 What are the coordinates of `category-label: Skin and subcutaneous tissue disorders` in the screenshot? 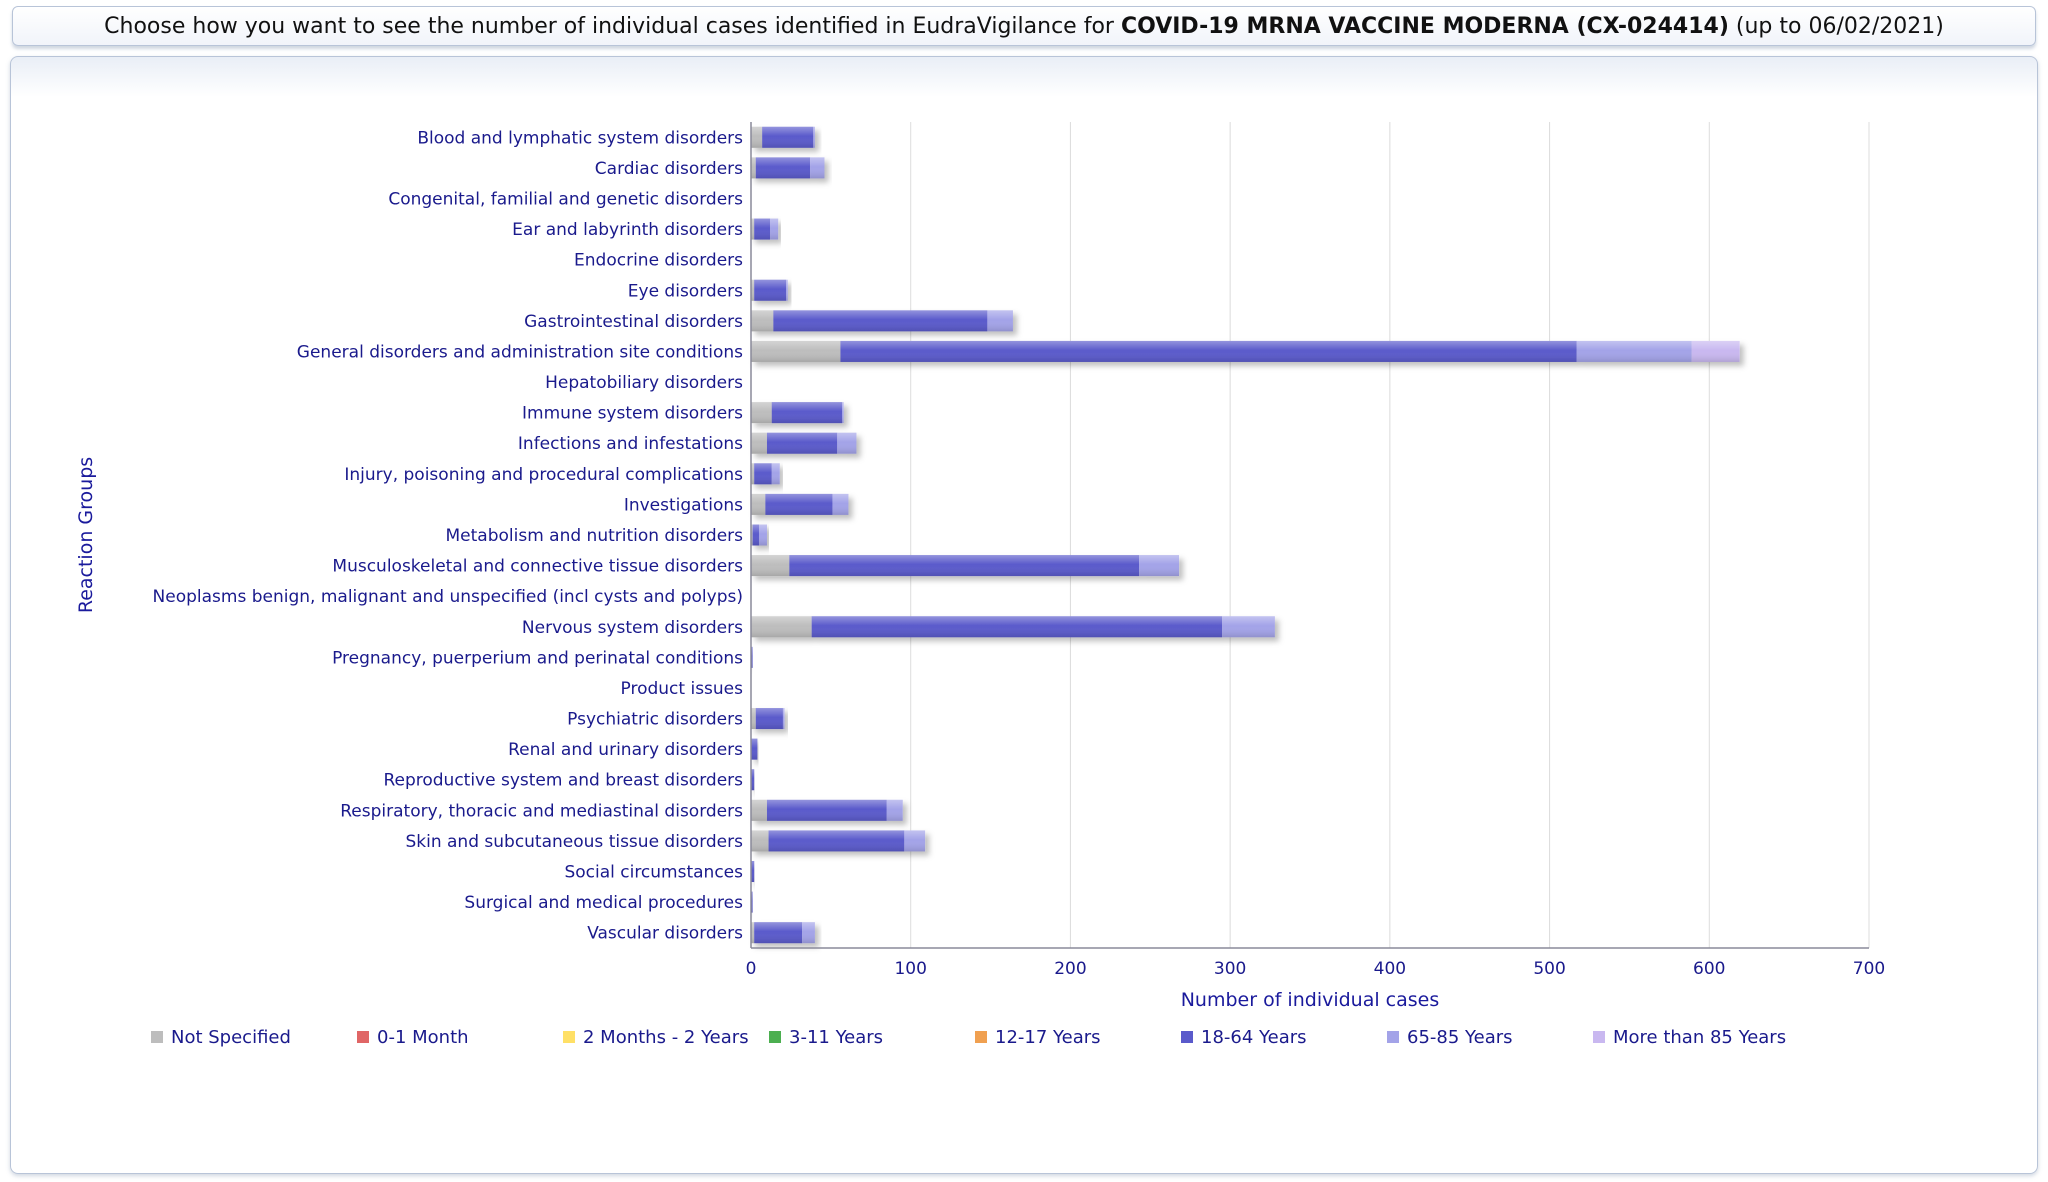 It's located at (574, 842).